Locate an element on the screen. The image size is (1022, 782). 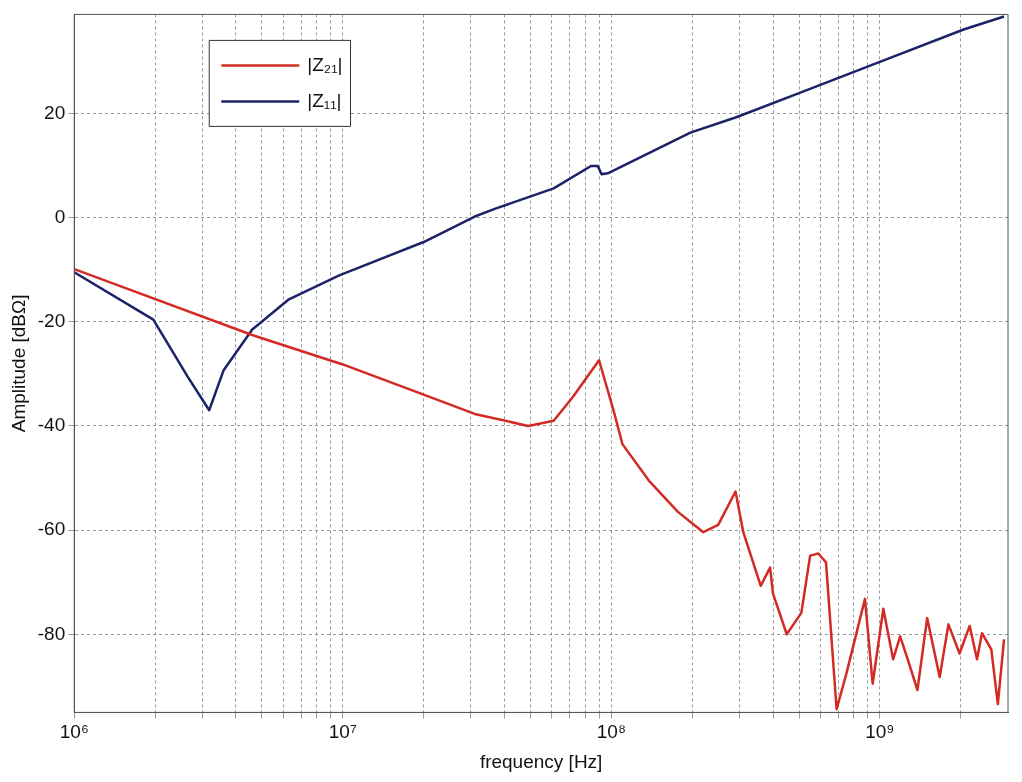
y-tick-label: -40 is located at coordinates (51, 425).